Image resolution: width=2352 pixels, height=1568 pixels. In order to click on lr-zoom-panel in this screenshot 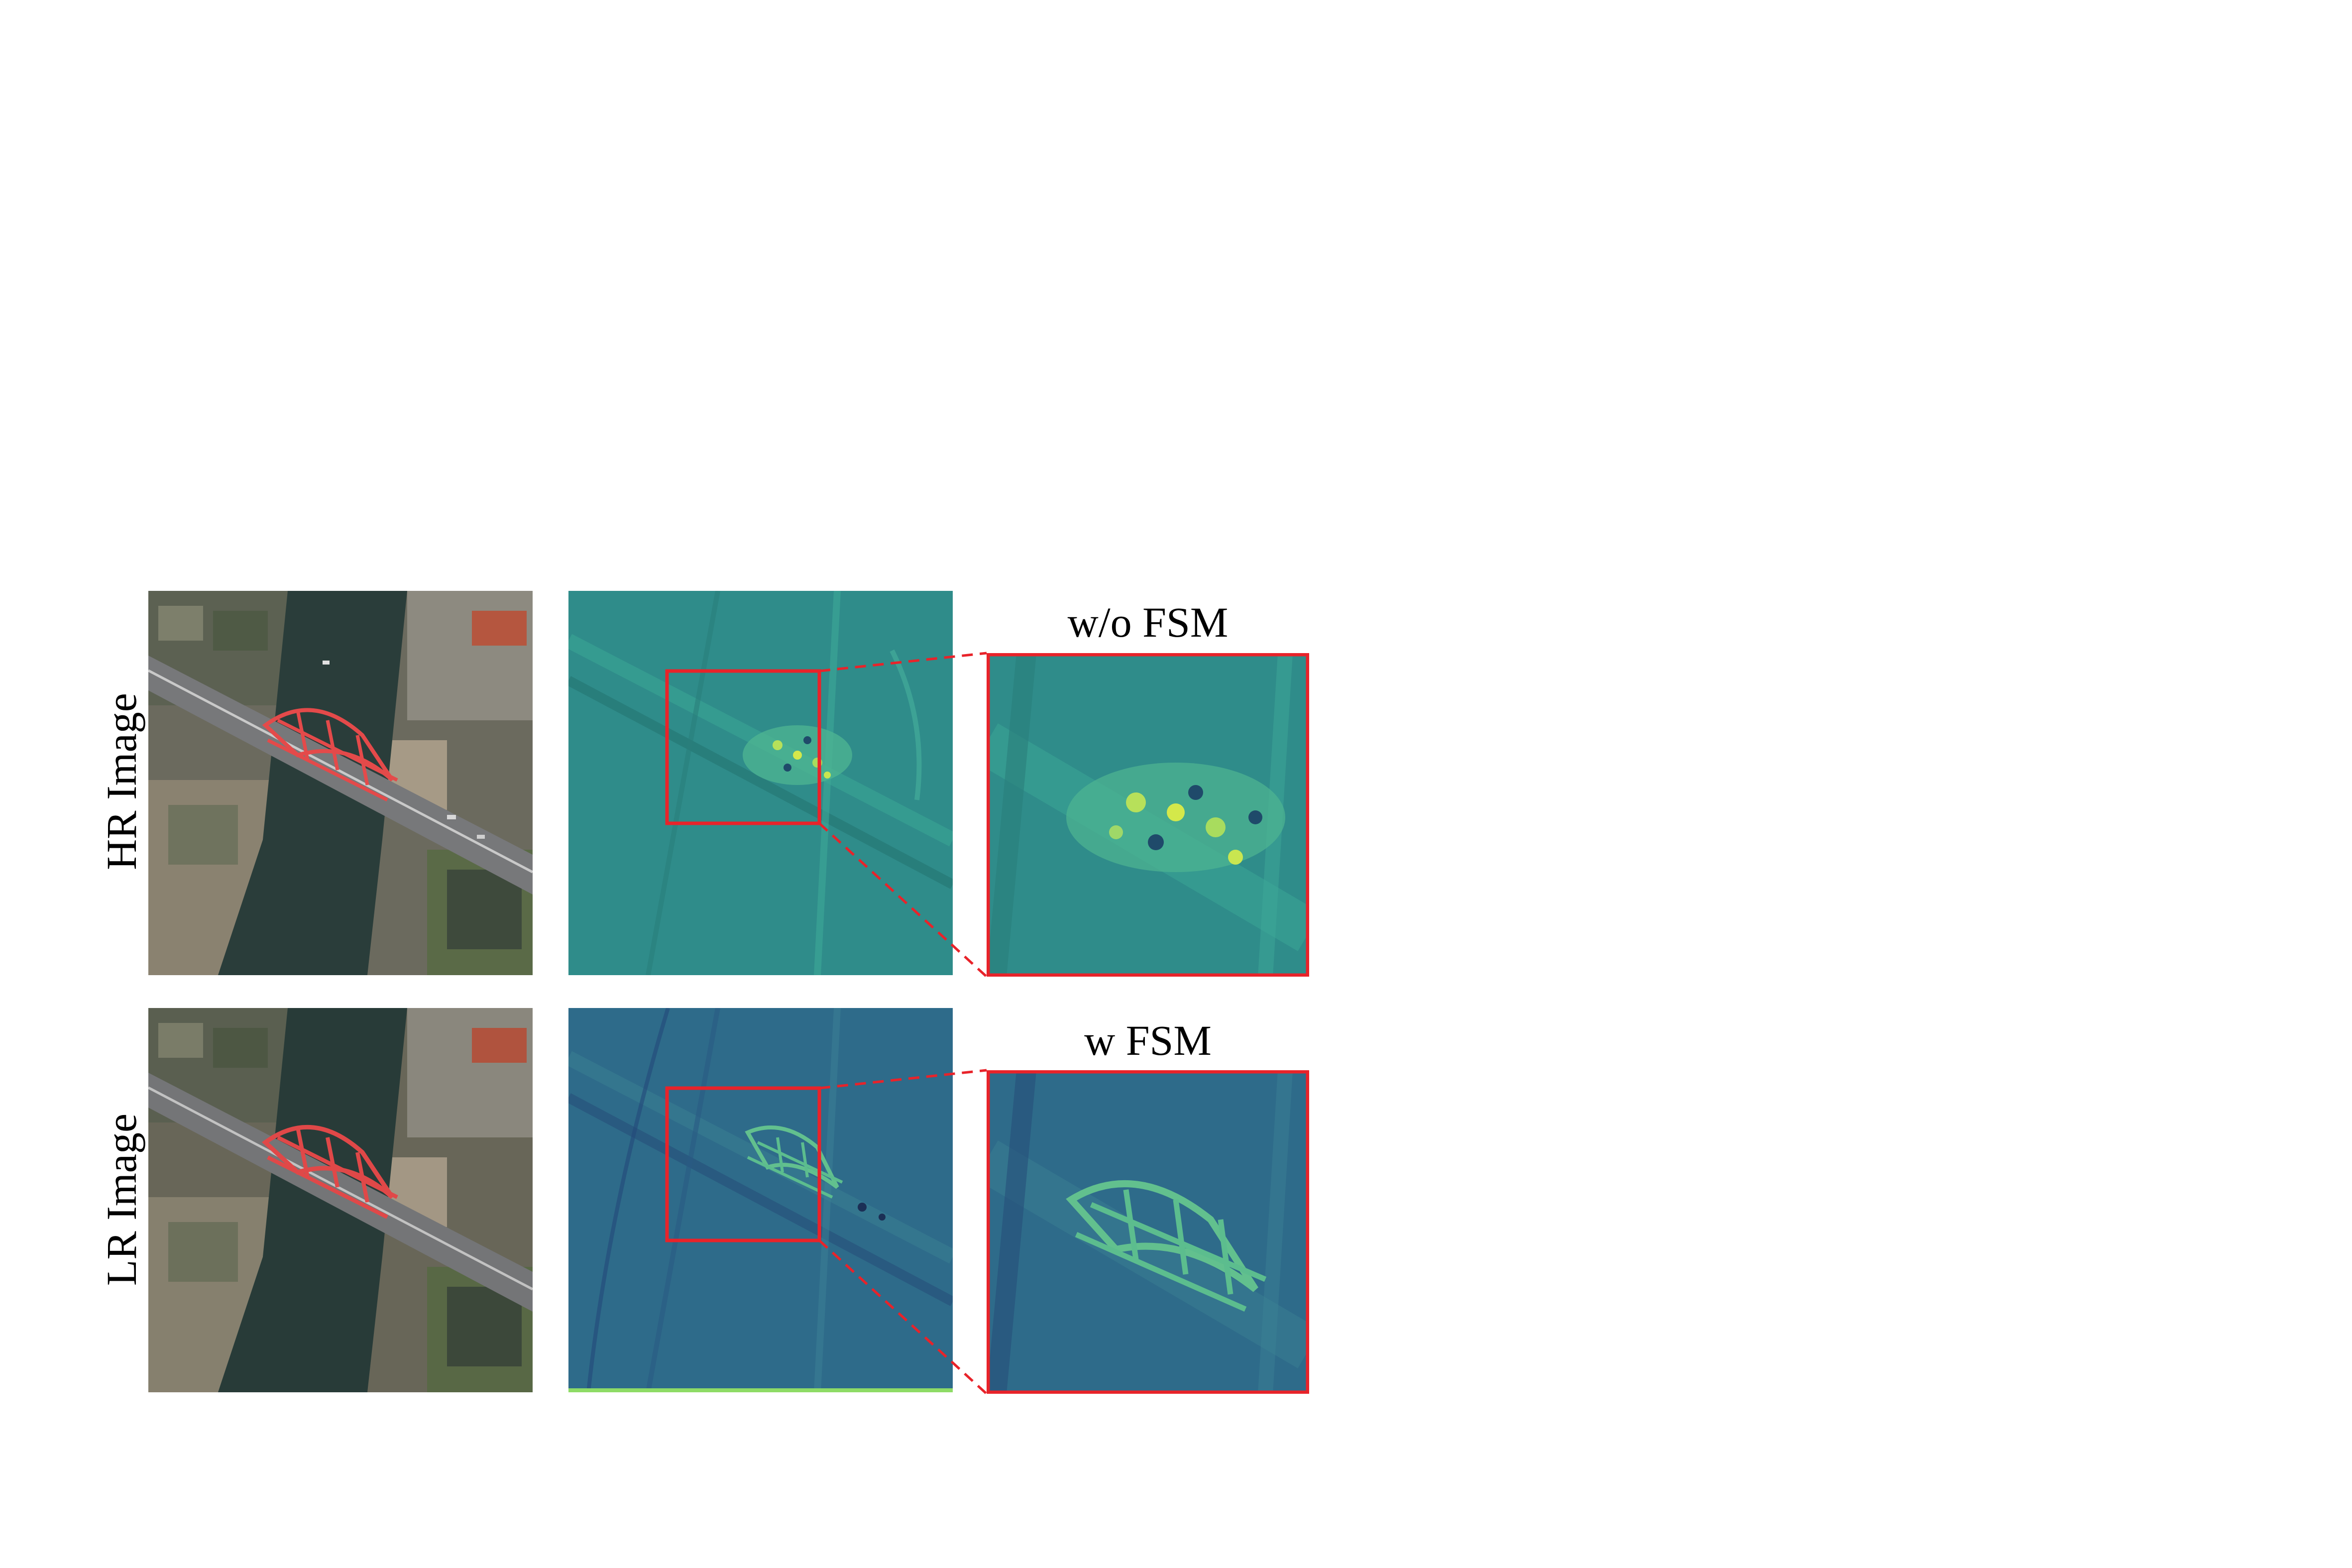, I will do `click(1148, 1232)`.